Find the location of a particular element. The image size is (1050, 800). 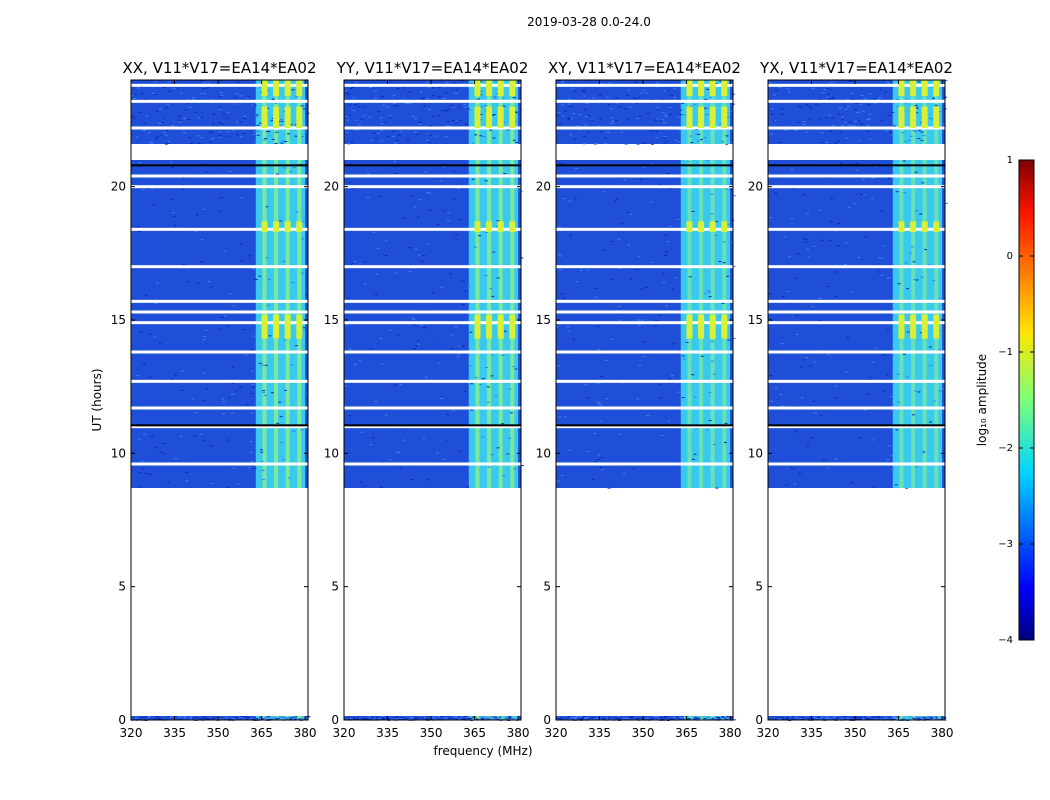

y-tick-label: 0 is located at coordinates (759, 720).